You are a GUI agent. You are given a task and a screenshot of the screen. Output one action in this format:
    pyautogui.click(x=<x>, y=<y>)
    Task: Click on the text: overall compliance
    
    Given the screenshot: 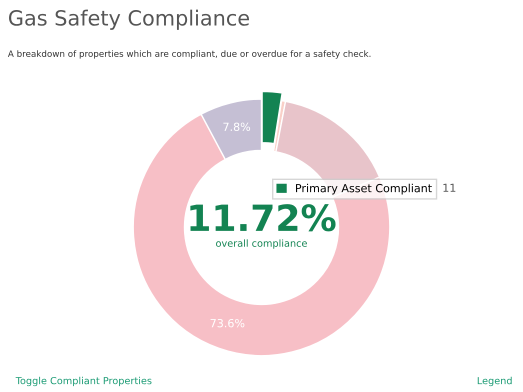 What is the action you would take?
    pyautogui.click(x=261, y=244)
    